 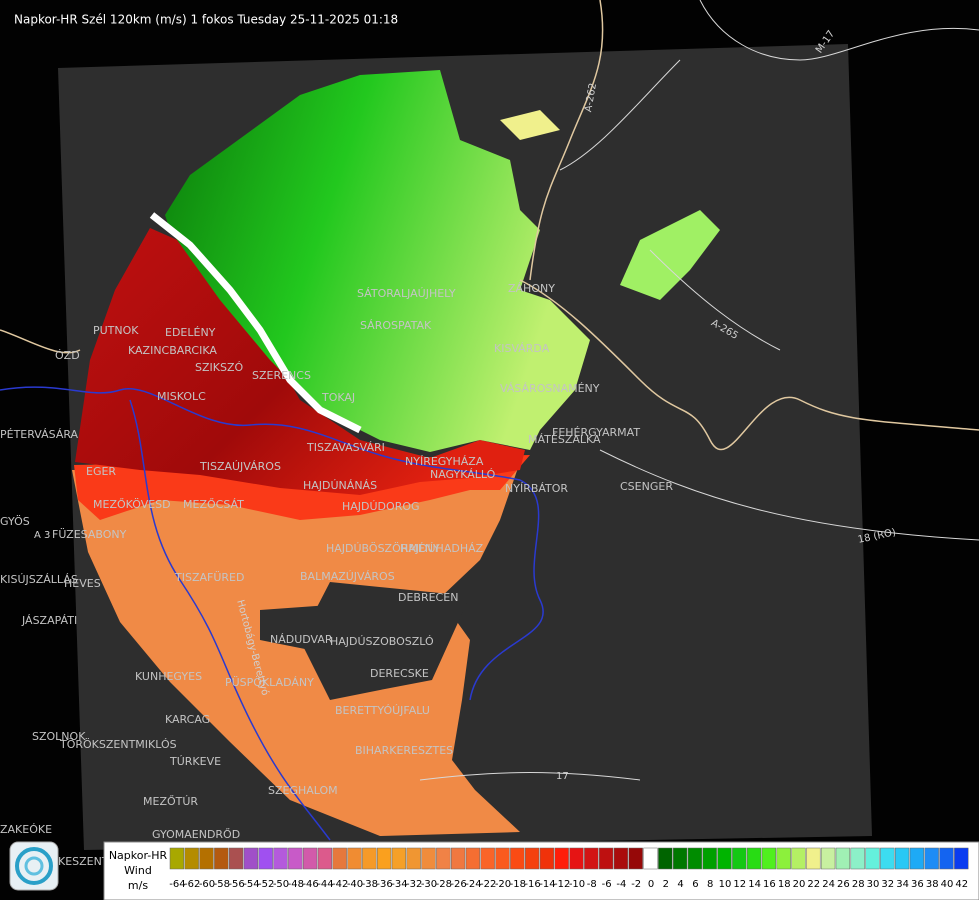 I want to click on place-label: DERECSKE, so click(x=399, y=673).